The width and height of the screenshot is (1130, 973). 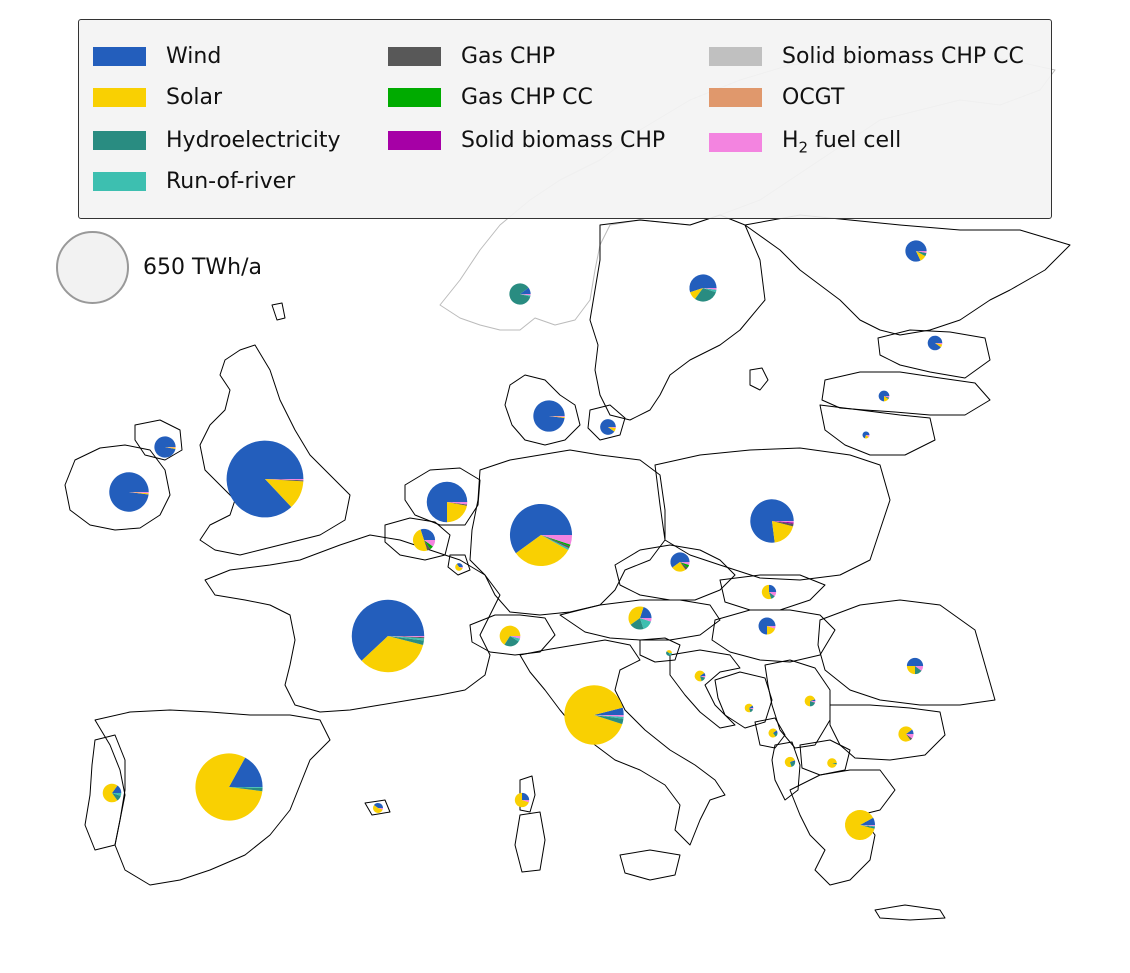 I want to click on pie-slice-al-wind, so click(x=793, y=761).